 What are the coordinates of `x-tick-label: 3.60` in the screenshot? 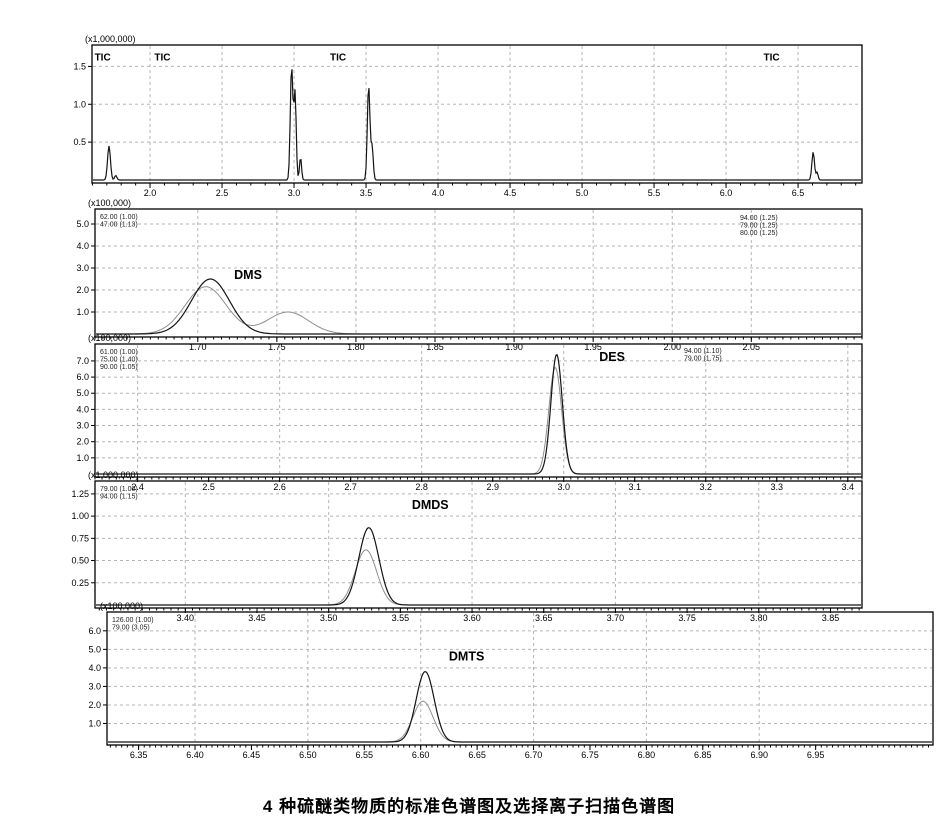 It's located at (472, 618).